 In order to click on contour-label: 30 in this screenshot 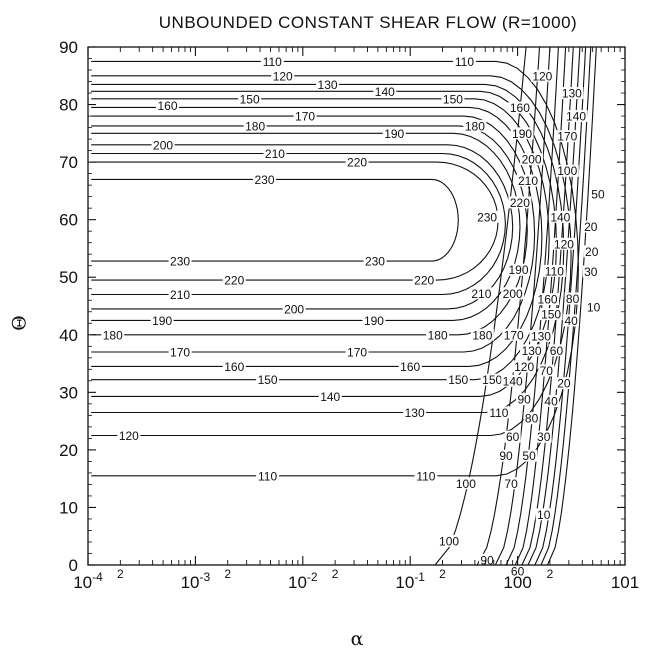, I will do `click(591, 272)`.